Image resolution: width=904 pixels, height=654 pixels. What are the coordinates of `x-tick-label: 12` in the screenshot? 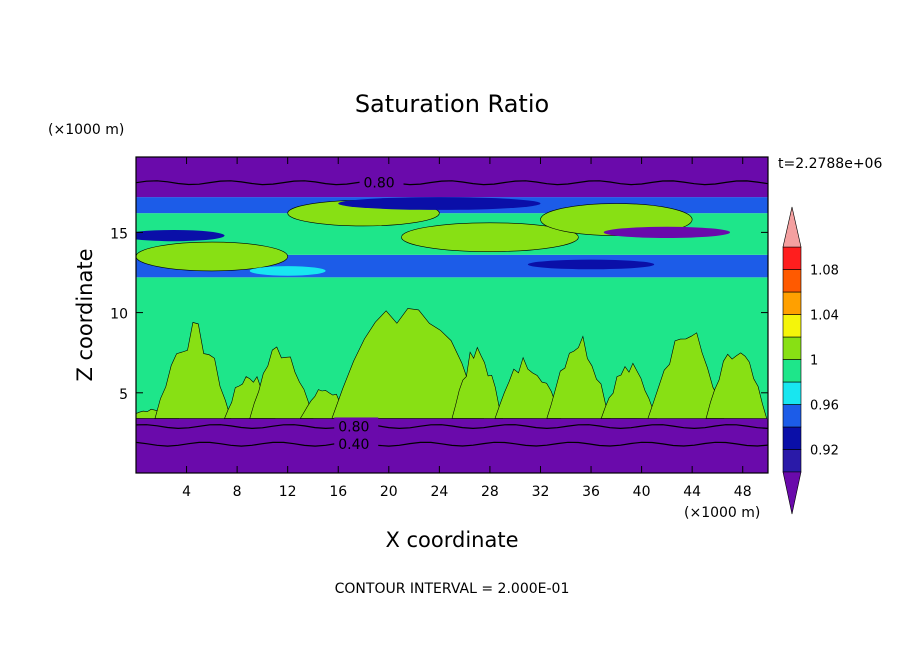 It's located at (288, 492).